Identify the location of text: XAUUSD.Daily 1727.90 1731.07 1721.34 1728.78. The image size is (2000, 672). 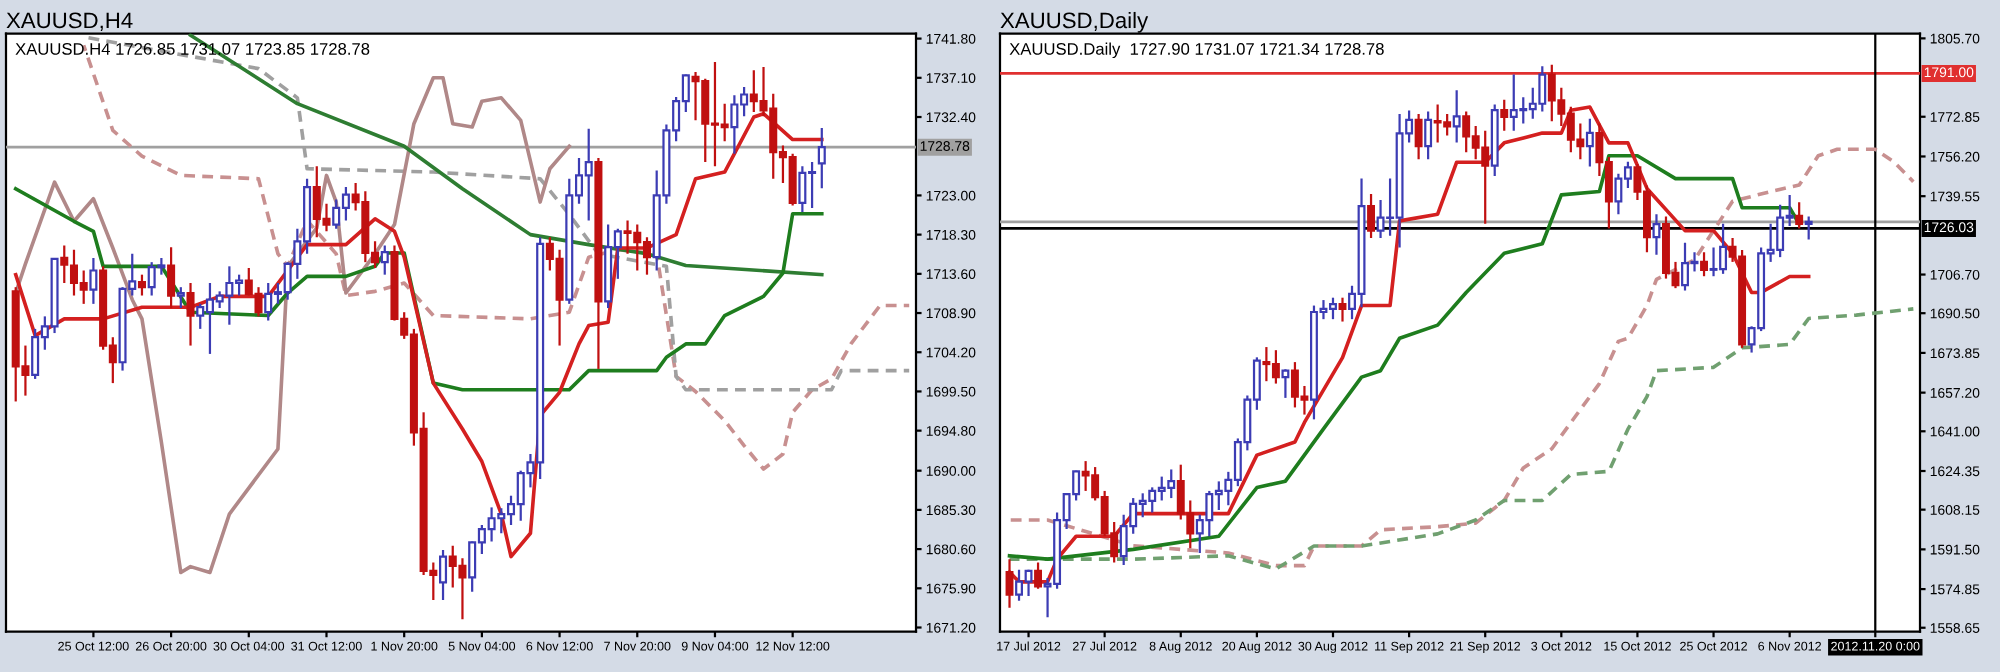
(1196, 50).